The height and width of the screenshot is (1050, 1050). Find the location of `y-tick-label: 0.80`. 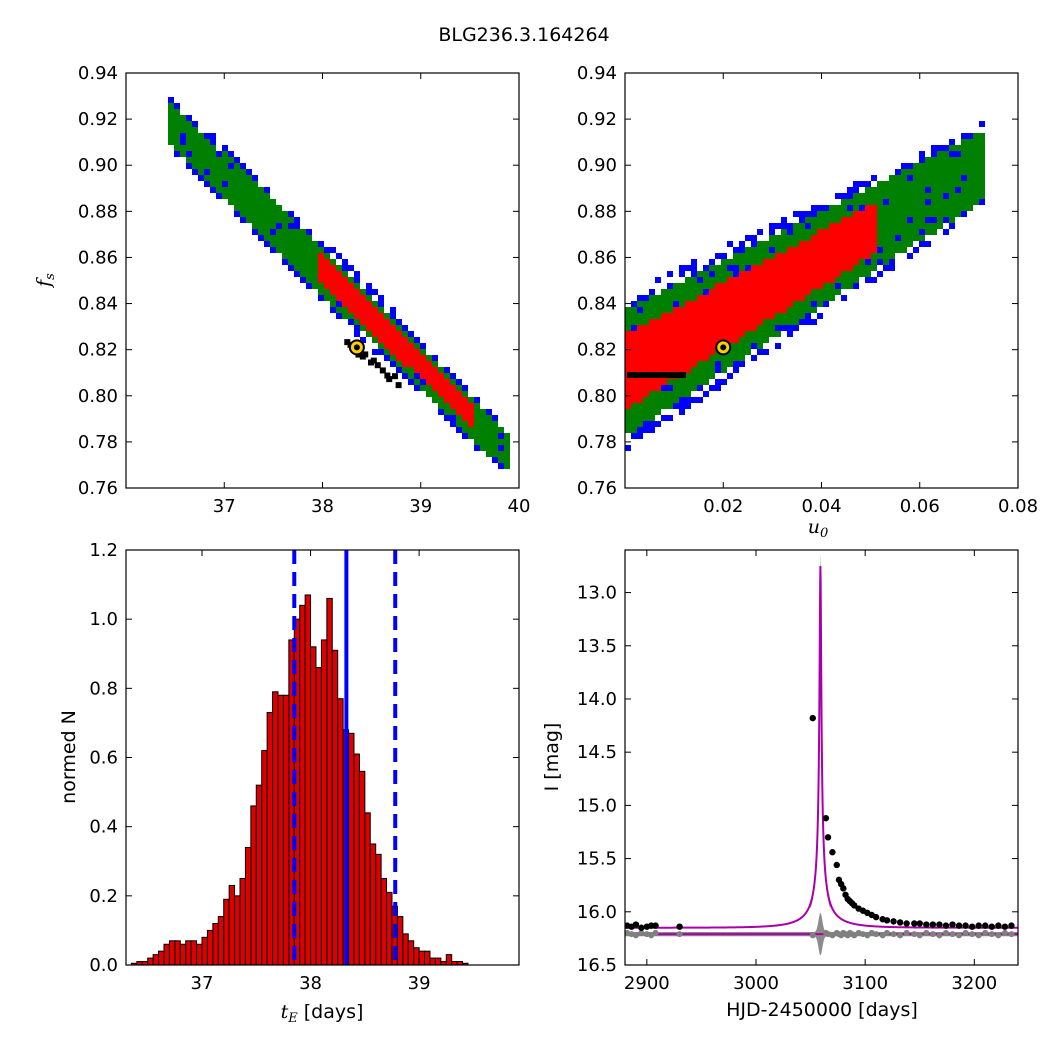

y-tick-label: 0.80 is located at coordinates (597, 396).